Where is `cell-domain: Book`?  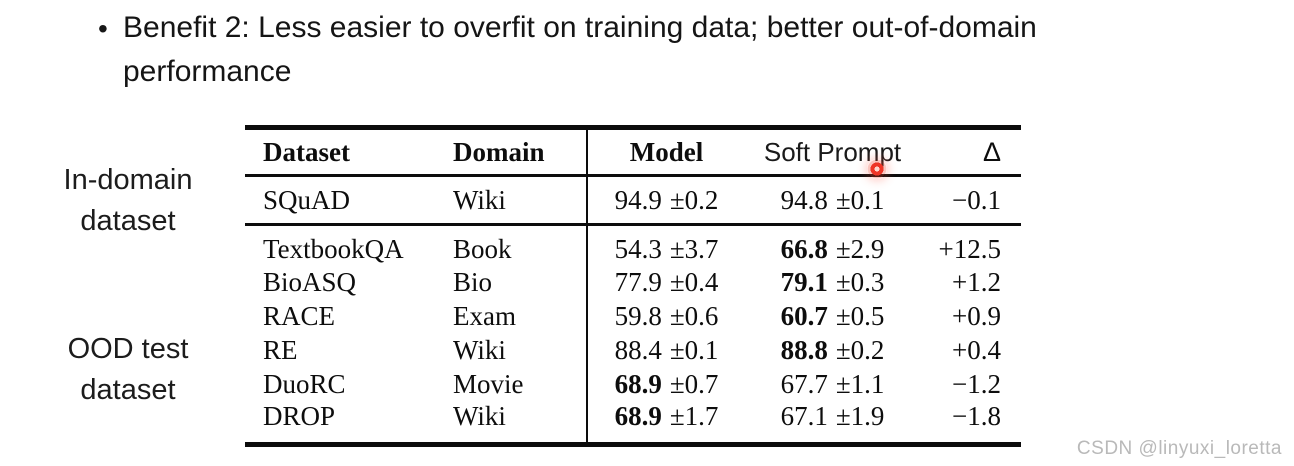 cell-domain: Book is located at coordinates (482, 249).